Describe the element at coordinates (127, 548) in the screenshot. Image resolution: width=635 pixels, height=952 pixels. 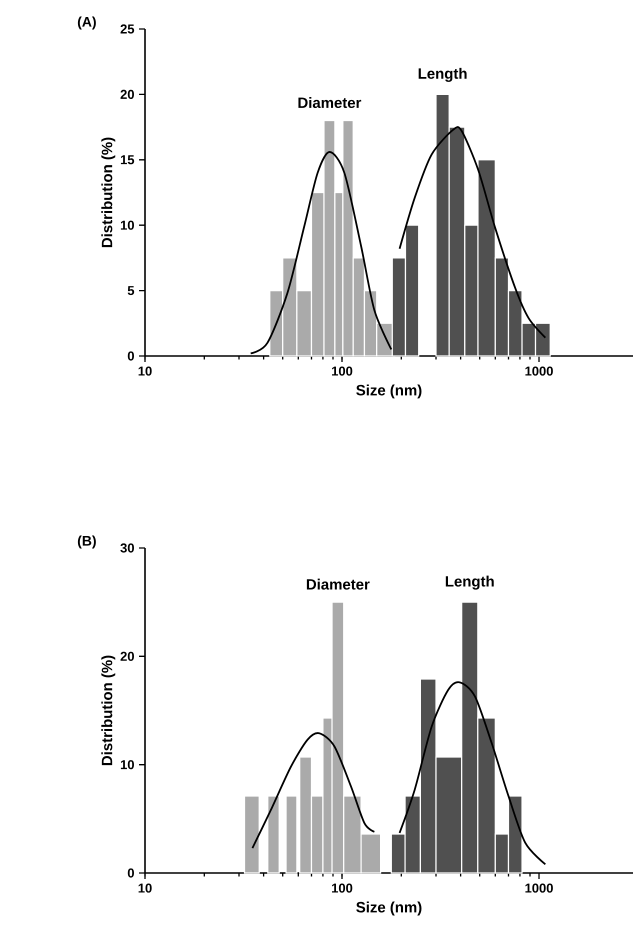
I see `y-tick-label: 30` at that location.